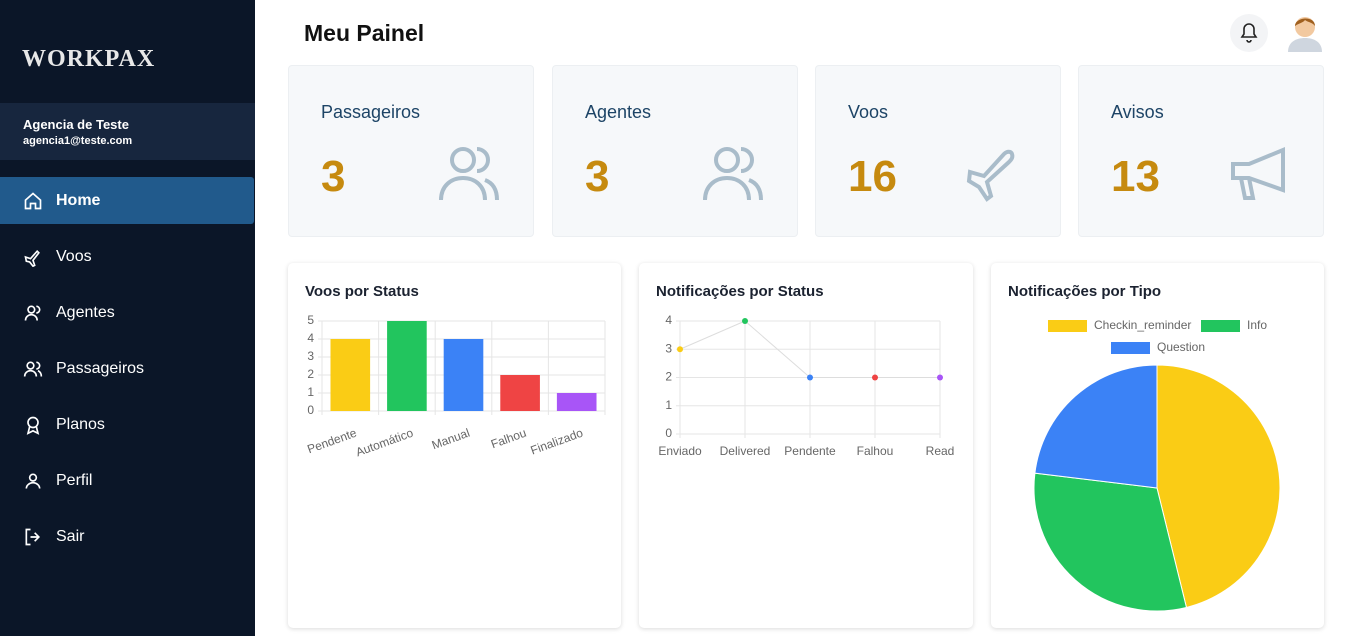 This screenshot has width=1348, height=636. Describe the element at coordinates (680, 451) in the screenshot. I see `x-tick-label: Enviado` at that location.